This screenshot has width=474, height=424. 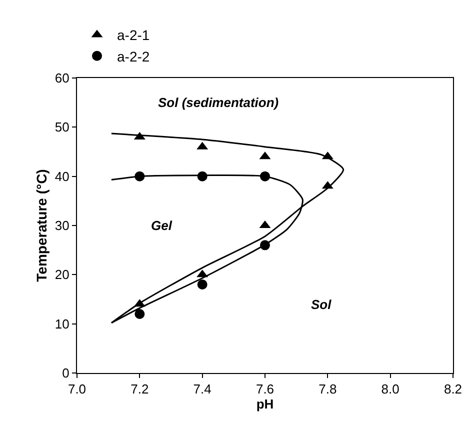 What do you see at coordinates (62, 226) in the screenshot?
I see `y-tick-label: 30` at bounding box center [62, 226].